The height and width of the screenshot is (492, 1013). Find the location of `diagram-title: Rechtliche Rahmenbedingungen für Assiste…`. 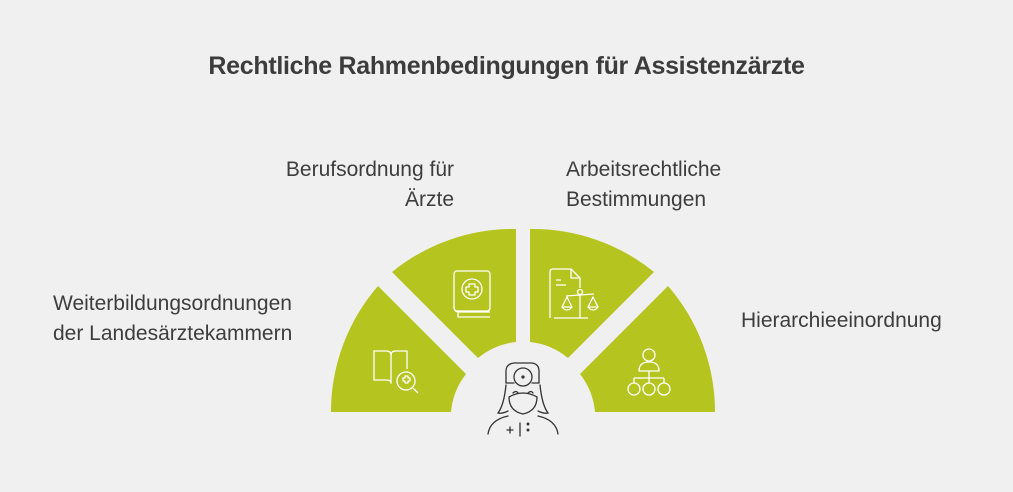

diagram-title: Rechtliche Rahmenbedingungen für Assiste… is located at coordinates (506, 66).